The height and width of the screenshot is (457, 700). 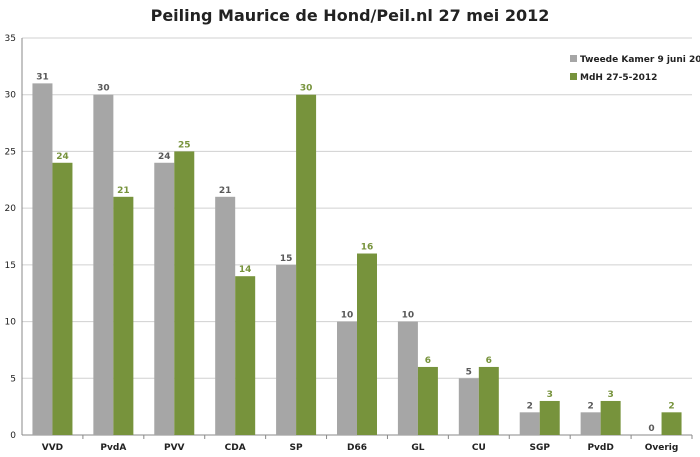 I want to click on category-label: PvdA, so click(x=113, y=448).